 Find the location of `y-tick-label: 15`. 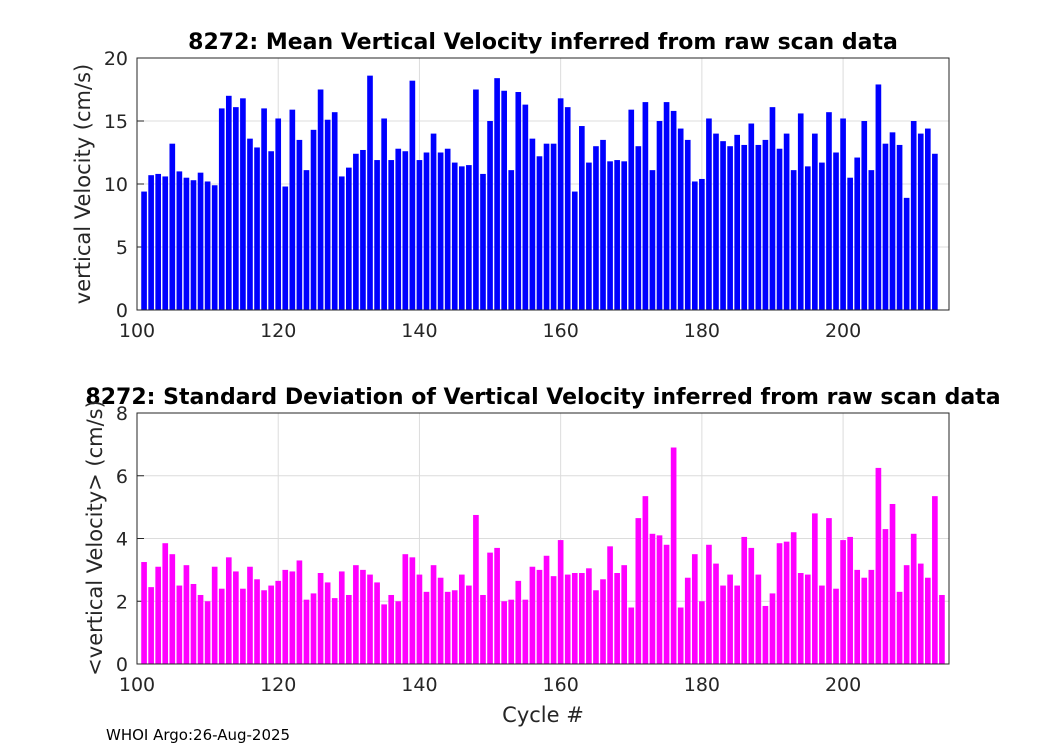

y-tick-label: 15 is located at coordinates (116, 122).